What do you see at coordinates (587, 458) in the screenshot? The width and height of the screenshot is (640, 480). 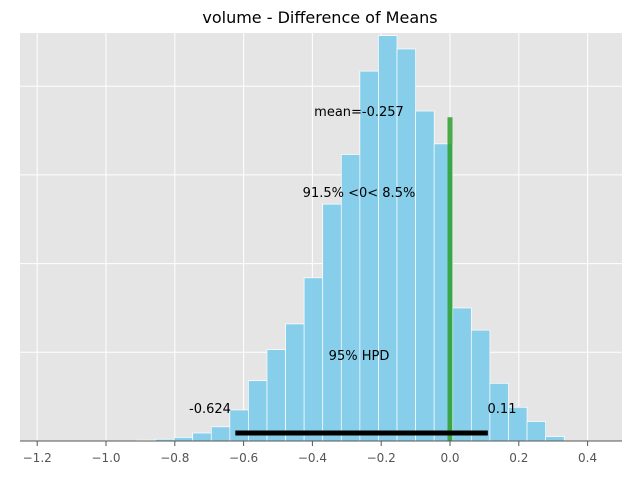 I see `x-tick-label: 0.4` at bounding box center [587, 458].